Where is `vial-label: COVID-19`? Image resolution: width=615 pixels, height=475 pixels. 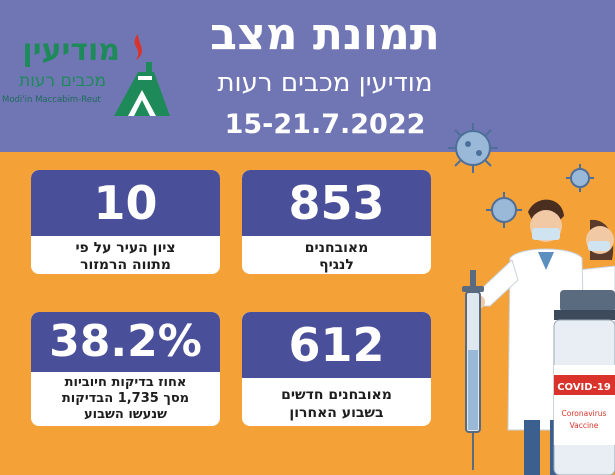
vial-label: COVID-19 is located at coordinates (584, 387).